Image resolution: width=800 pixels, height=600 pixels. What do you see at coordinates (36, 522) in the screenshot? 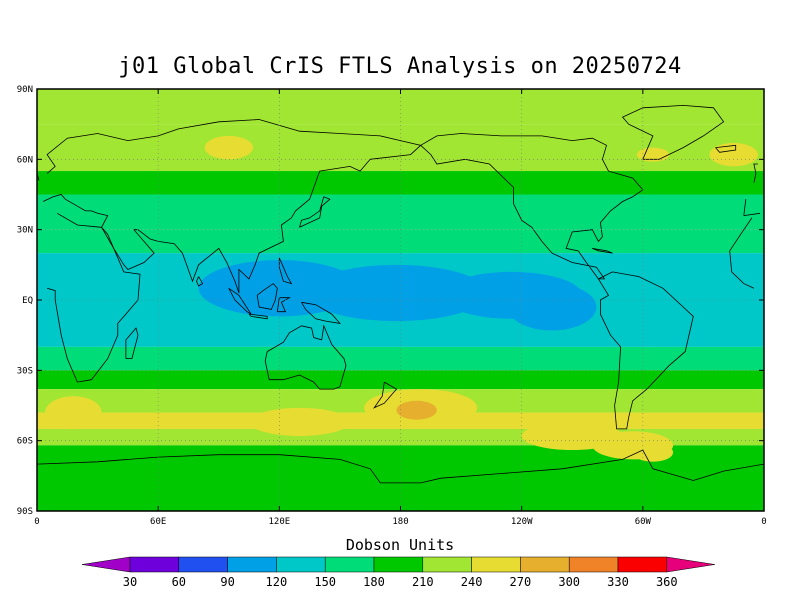
I see `lon-tick-label-0: 0` at bounding box center [36, 522].